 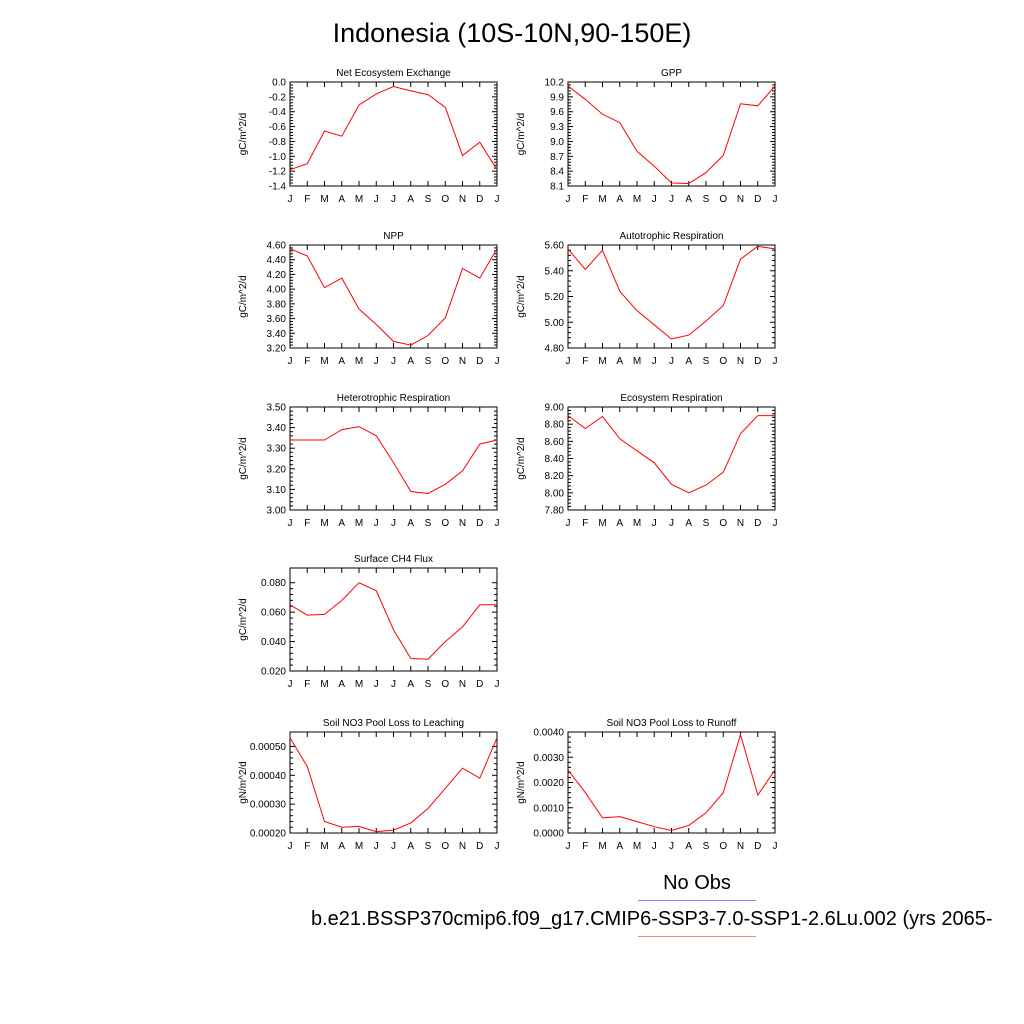 I want to click on y-tick-label: 9.00, so click(x=555, y=408).